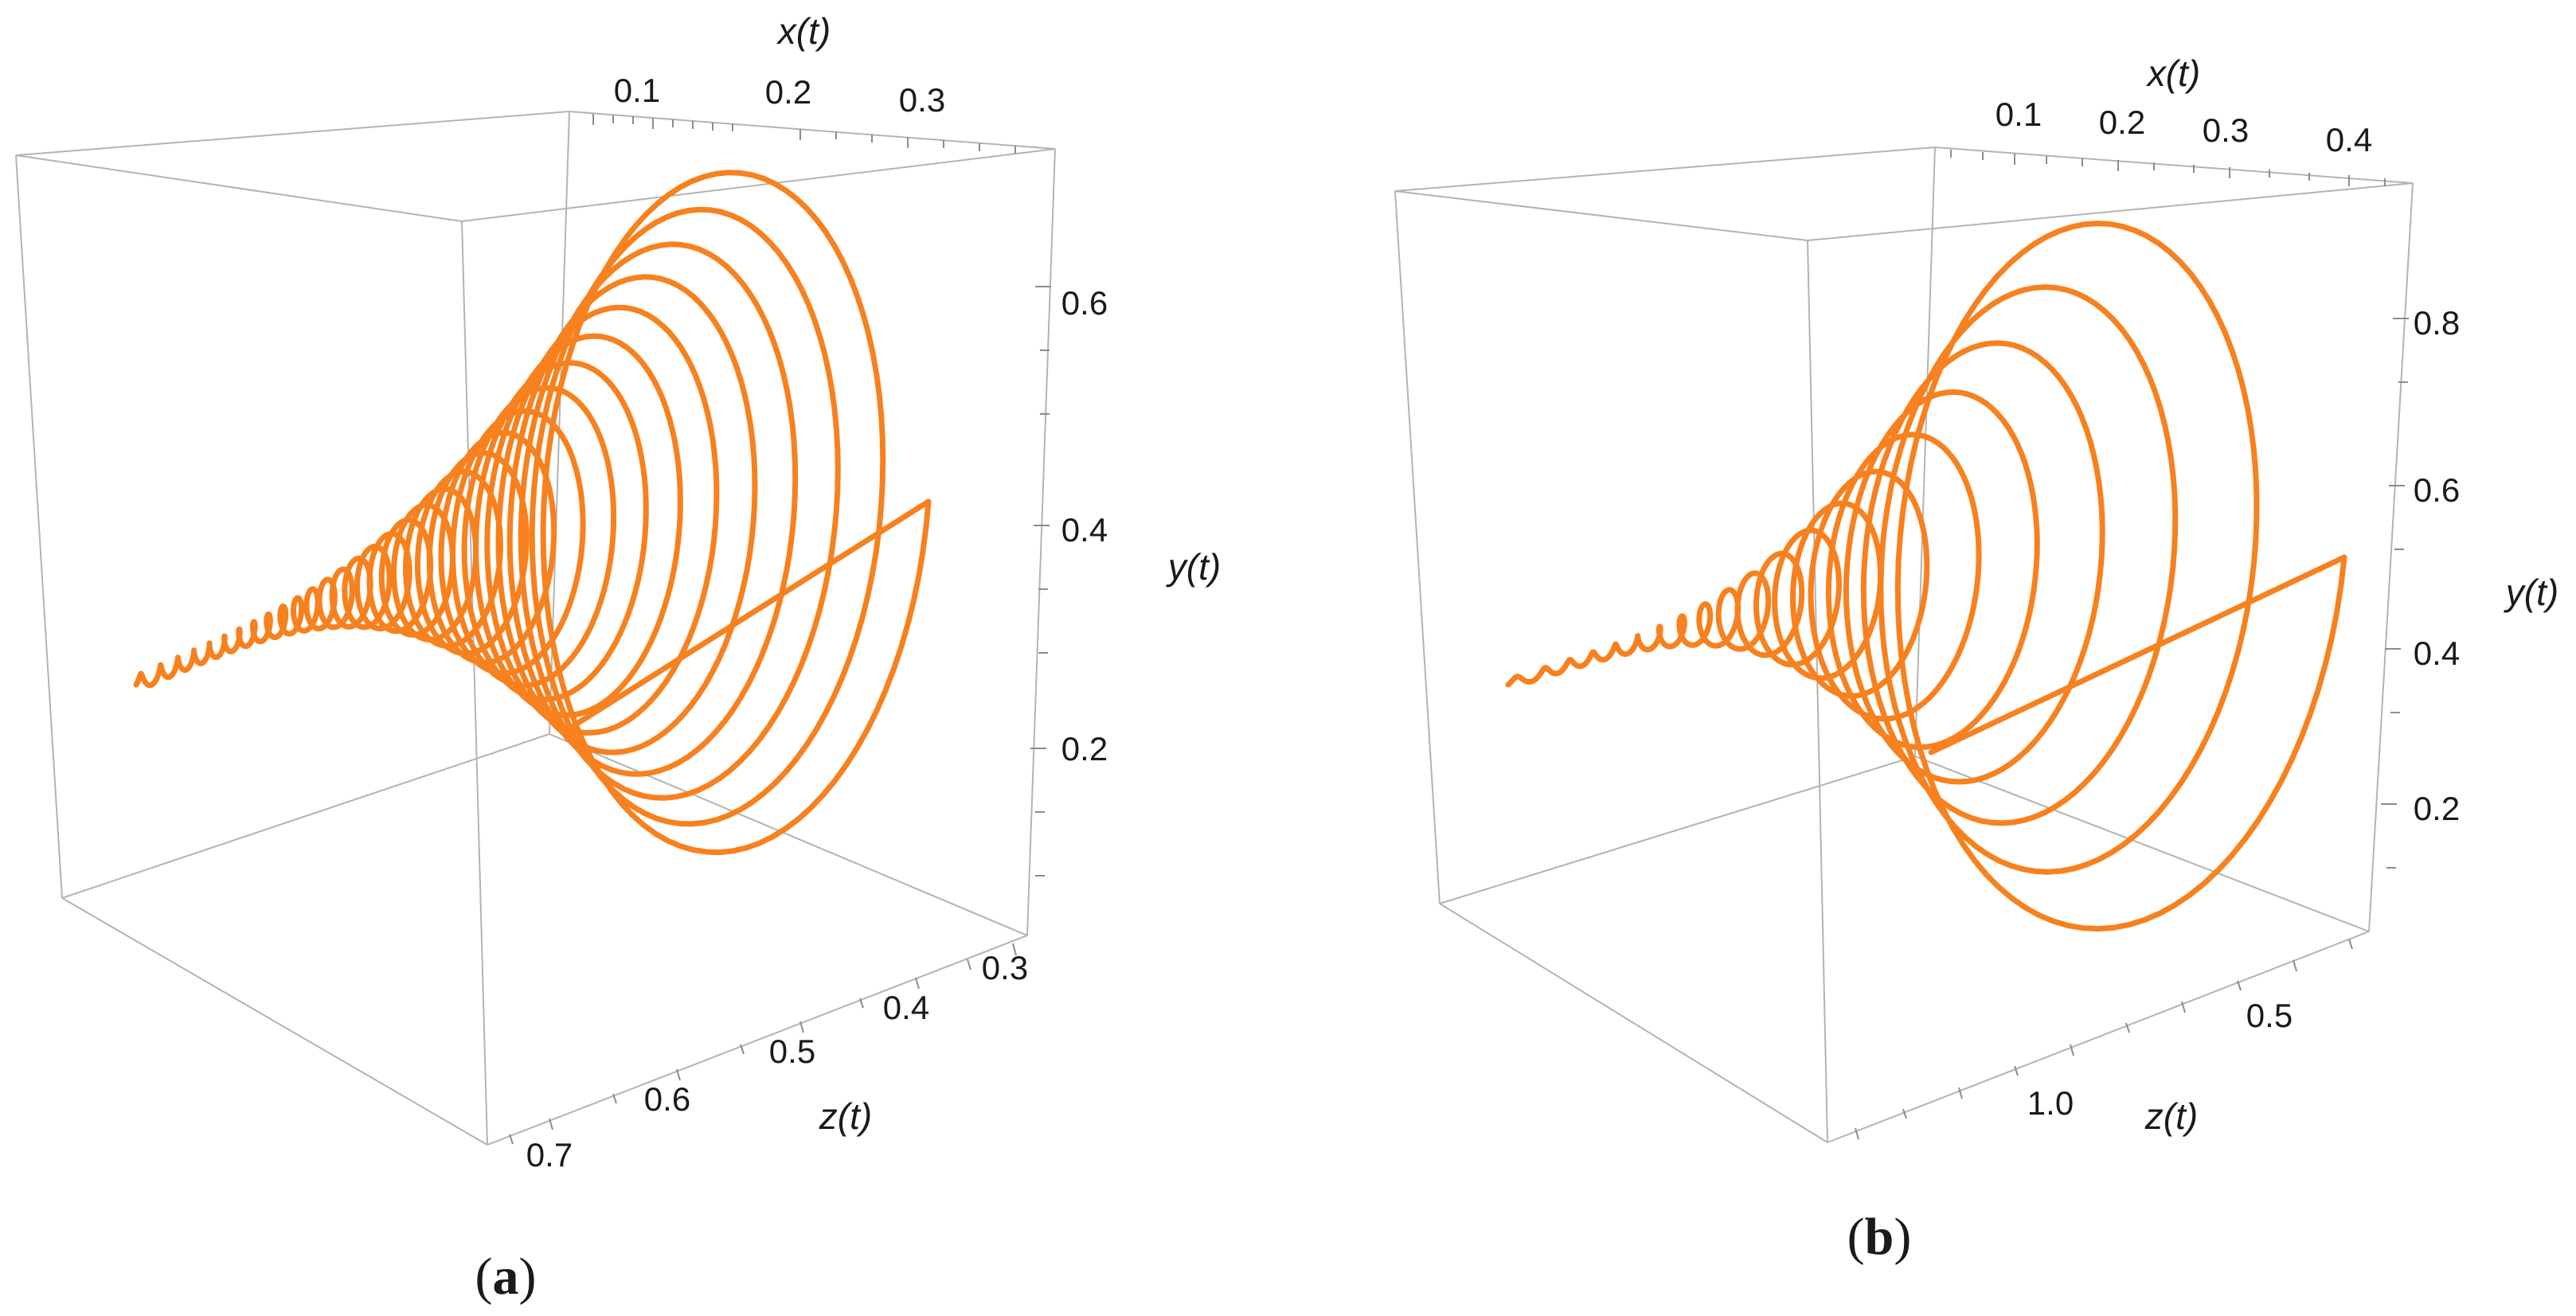 Image resolution: width=2576 pixels, height=1316 pixels. I want to click on panel-b-y-axis: 0.2 0.4 0.6 0.8 y(t), so click(2469, 586).